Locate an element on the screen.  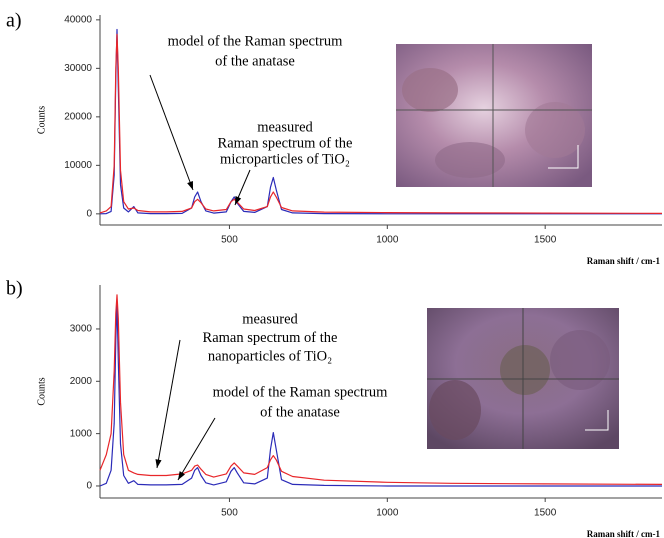
y-tick-label: 40000 is located at coordinates (78, 19).